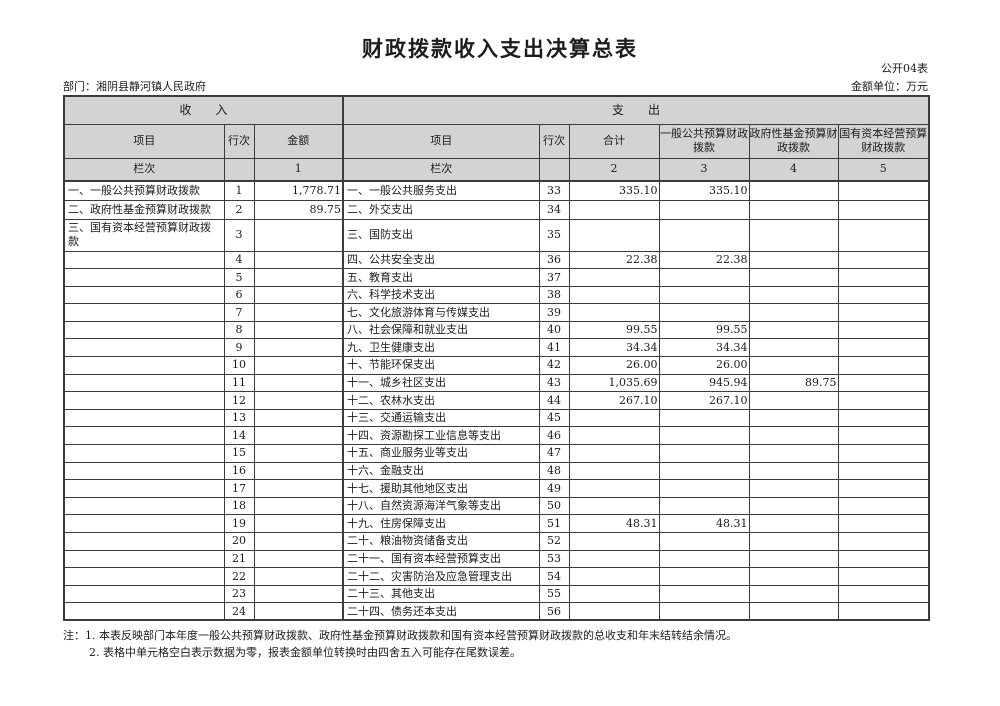 The image size is (1000, 706). Describe the element at coordinates (441, 471) in the screenshot. I see `expense-item-cell: 十六、金融支出` at that location.